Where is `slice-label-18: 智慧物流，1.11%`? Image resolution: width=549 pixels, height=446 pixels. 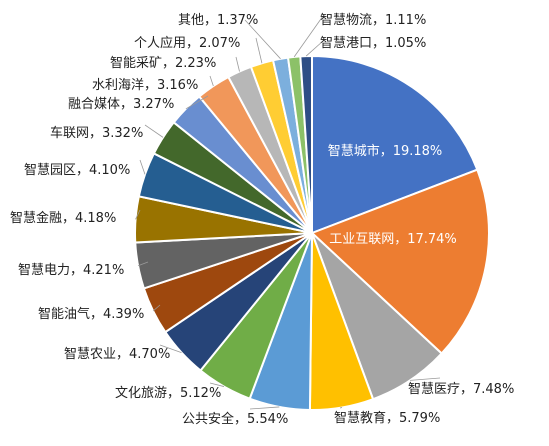 slice-label-18: 智慧物流，1.11% is located at coordinates (373, 20).